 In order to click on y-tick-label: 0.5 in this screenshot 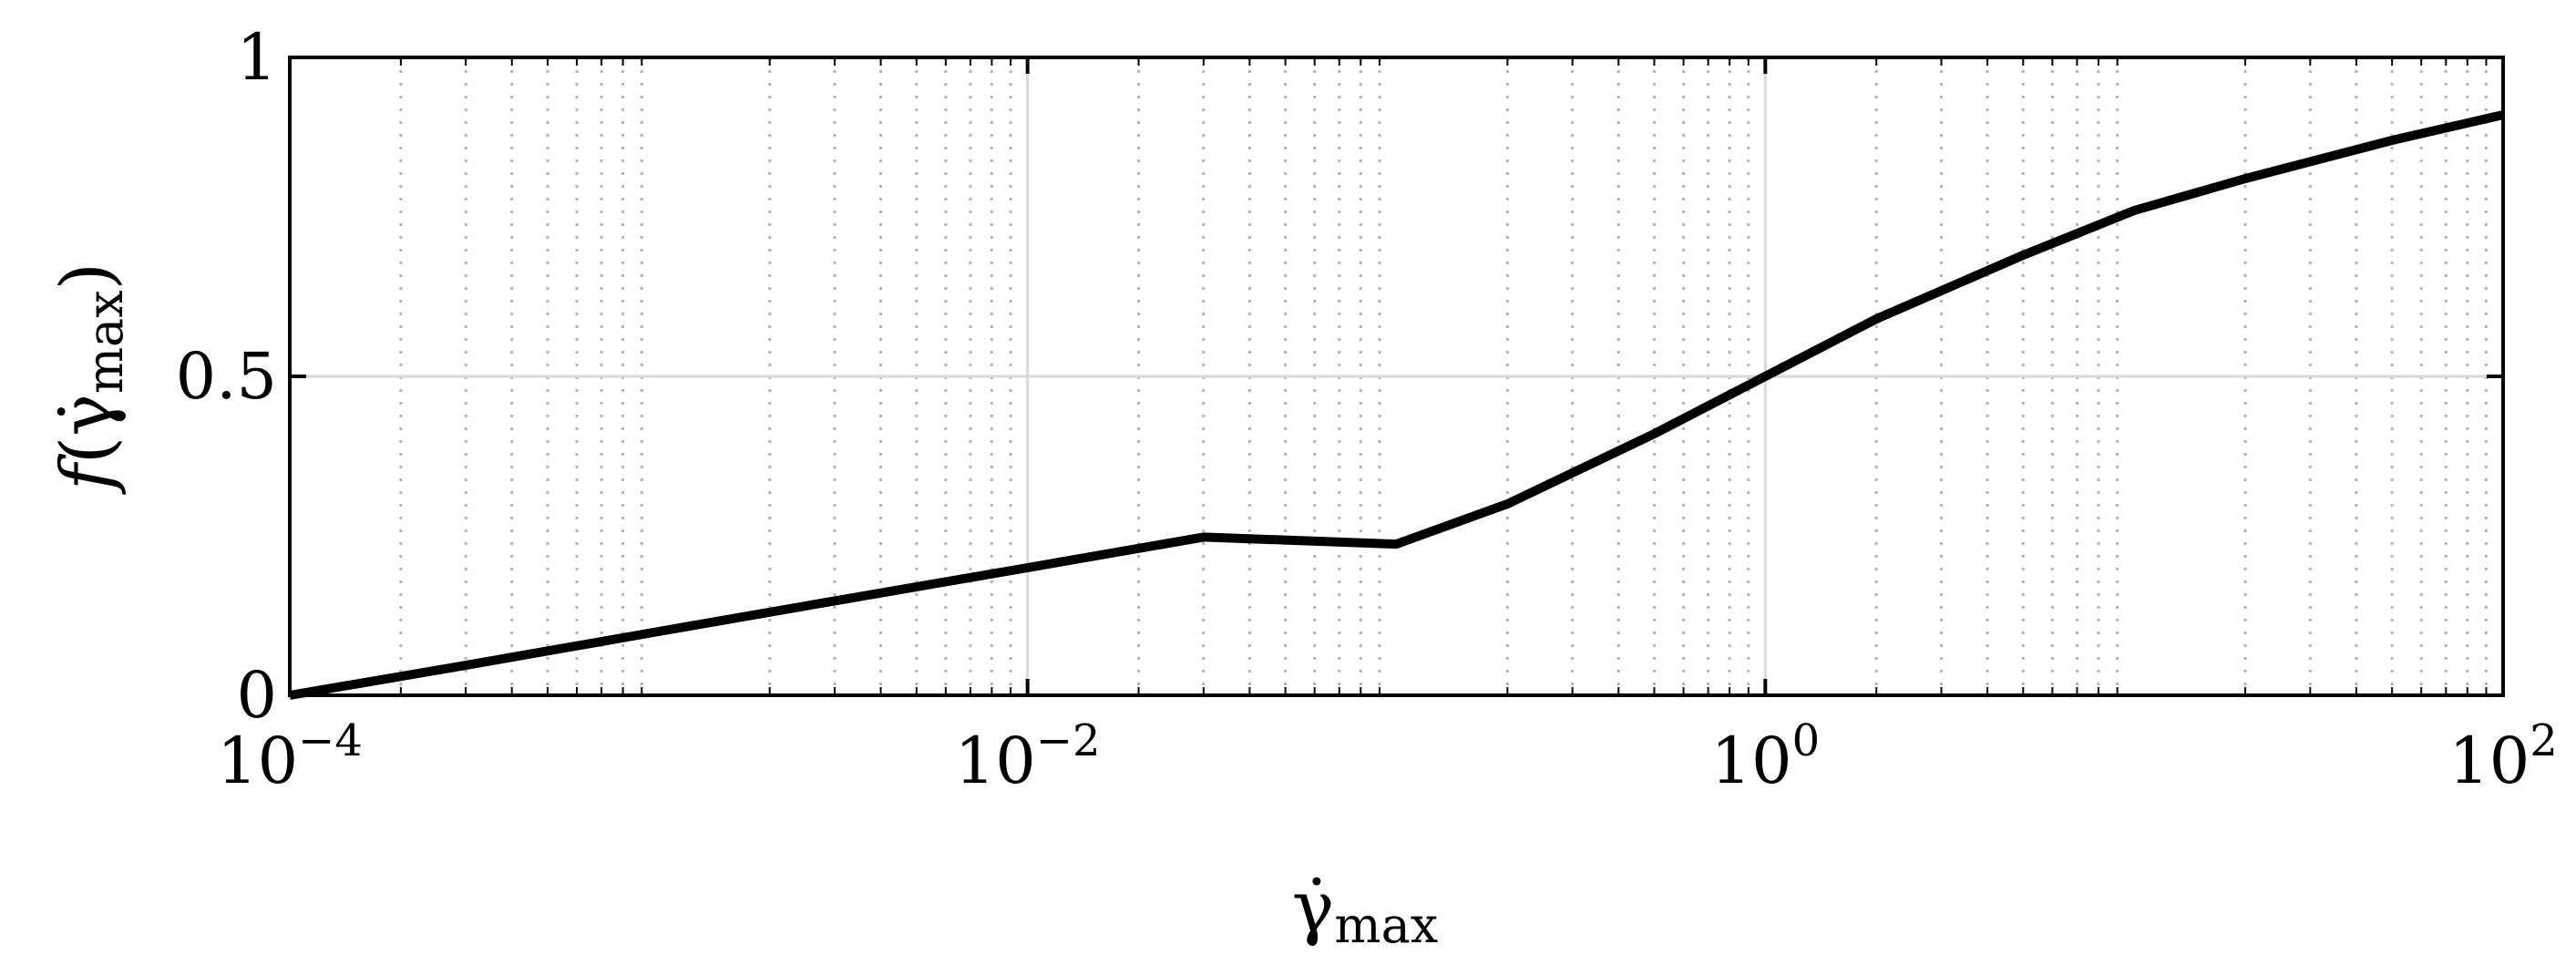, I will do `click(226, 376)`.